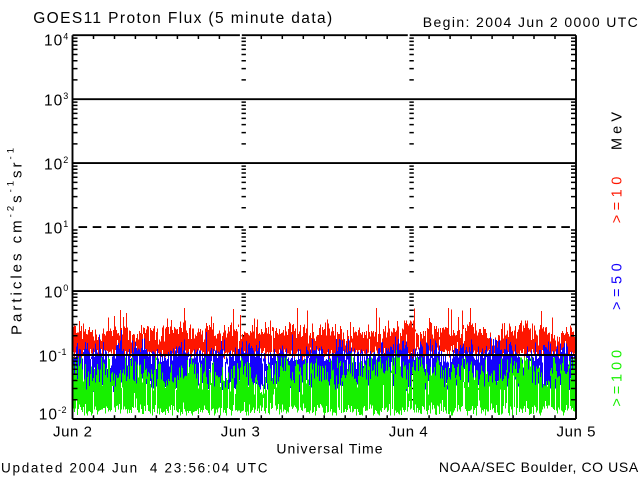  Describe the element at coordinates (134, 468) in the screenshot. I see `svg-text:Updated 2004 Jun 4 23:56:04 U: Updated 2004 Jun 4 23:56:04 UTC` at that location.